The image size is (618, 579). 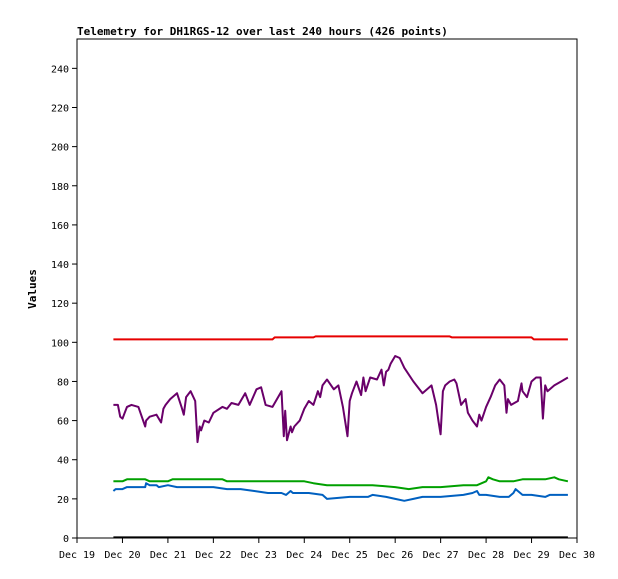 I want to click on y-tick-label: 200, so click(x=60, y=148).